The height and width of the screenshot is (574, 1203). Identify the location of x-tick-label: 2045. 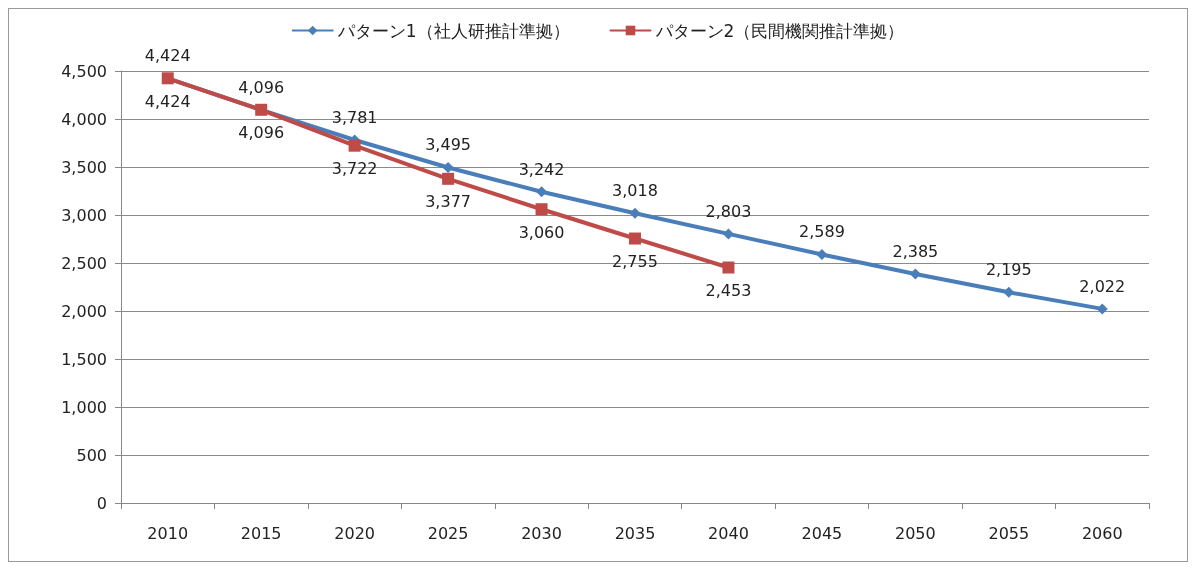
(822, 533).